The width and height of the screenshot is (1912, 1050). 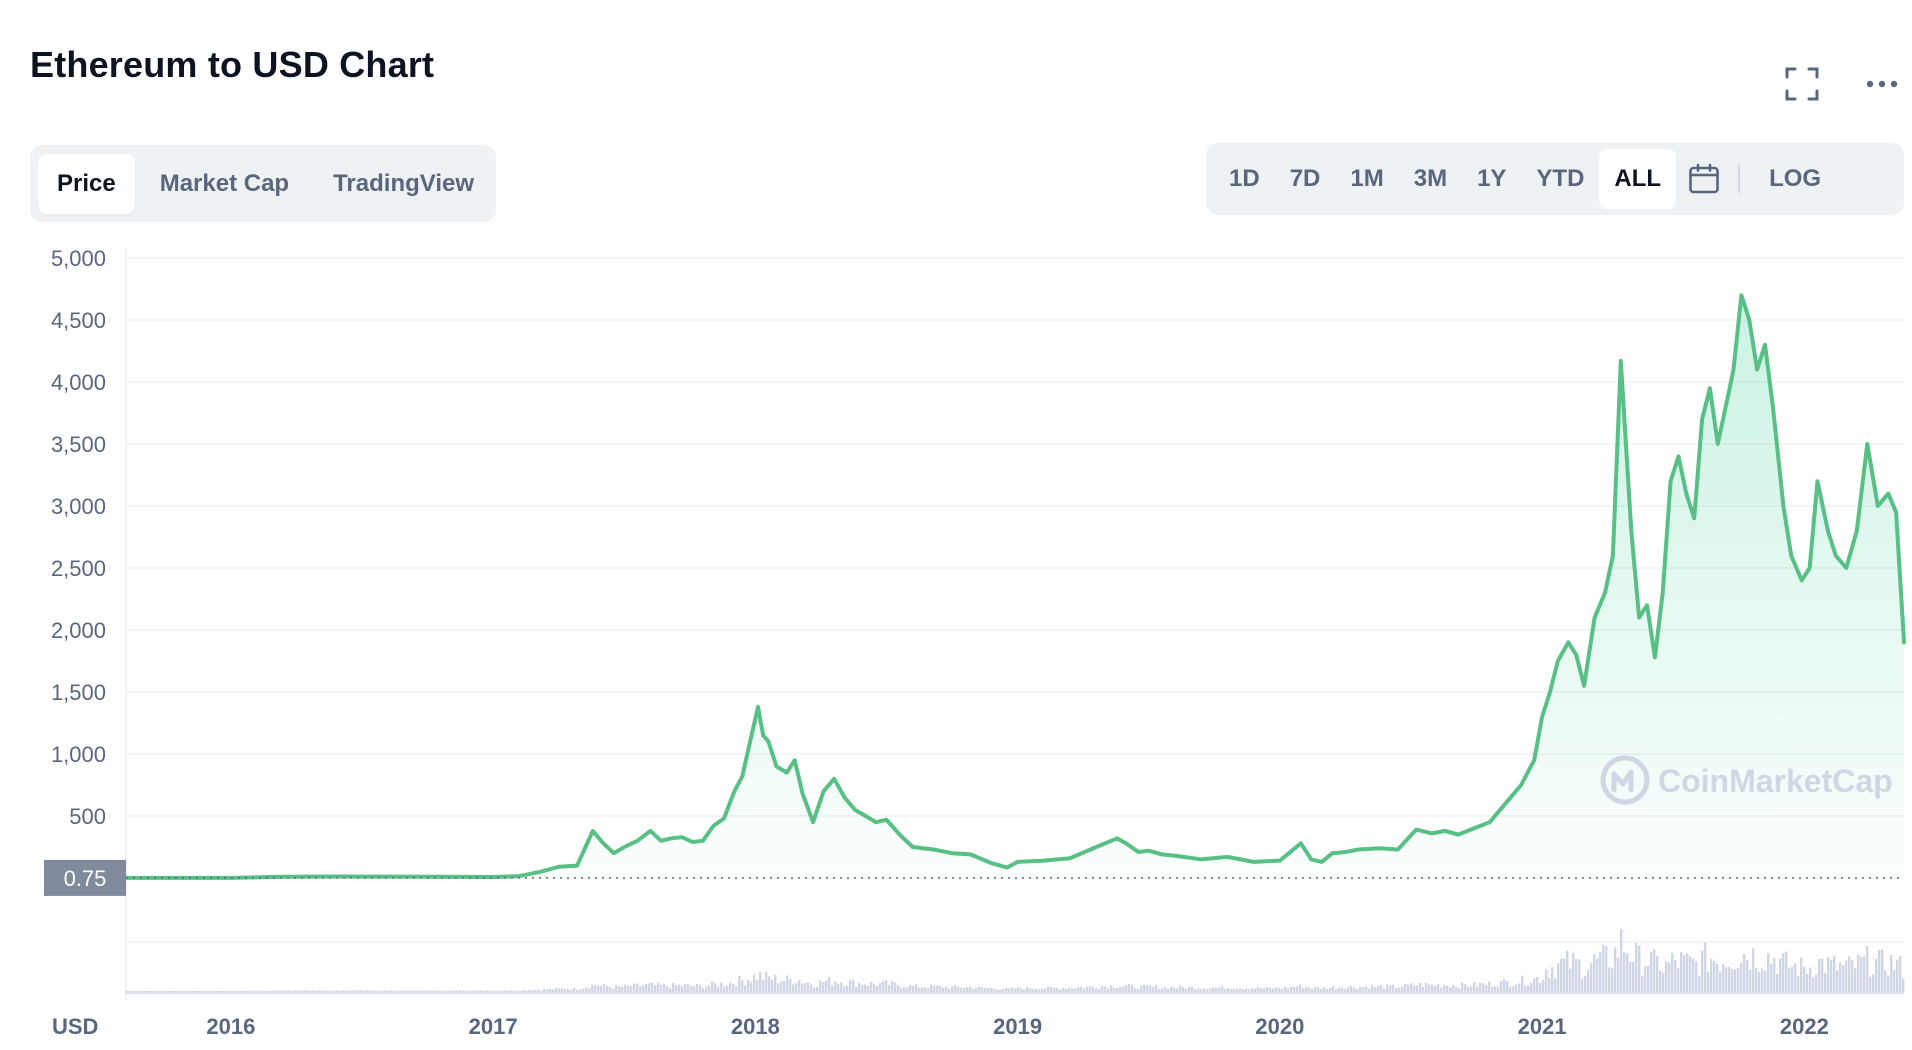 I want to click on current-price-tag, so click(x=85, y=877).